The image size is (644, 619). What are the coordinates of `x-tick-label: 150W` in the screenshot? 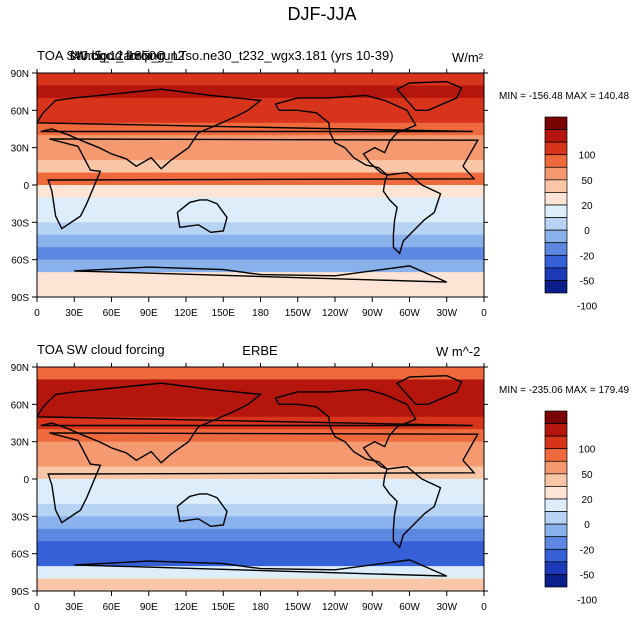 It's located at (298, 607).